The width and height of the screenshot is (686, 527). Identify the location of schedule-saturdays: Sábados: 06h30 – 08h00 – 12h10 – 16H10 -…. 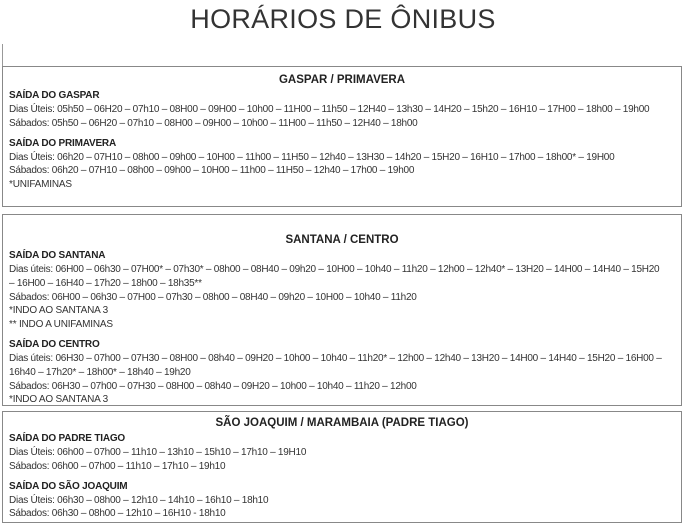
(117, 514).